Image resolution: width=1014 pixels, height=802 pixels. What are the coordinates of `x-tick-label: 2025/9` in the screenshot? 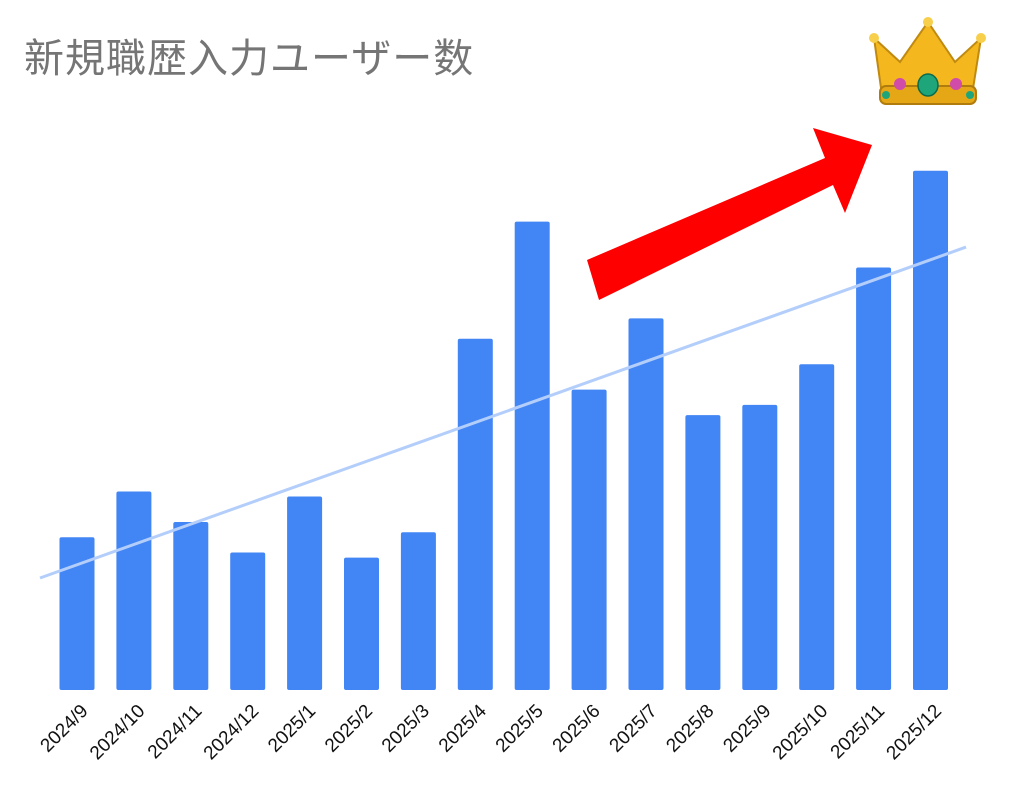 It's located at (747, 729).